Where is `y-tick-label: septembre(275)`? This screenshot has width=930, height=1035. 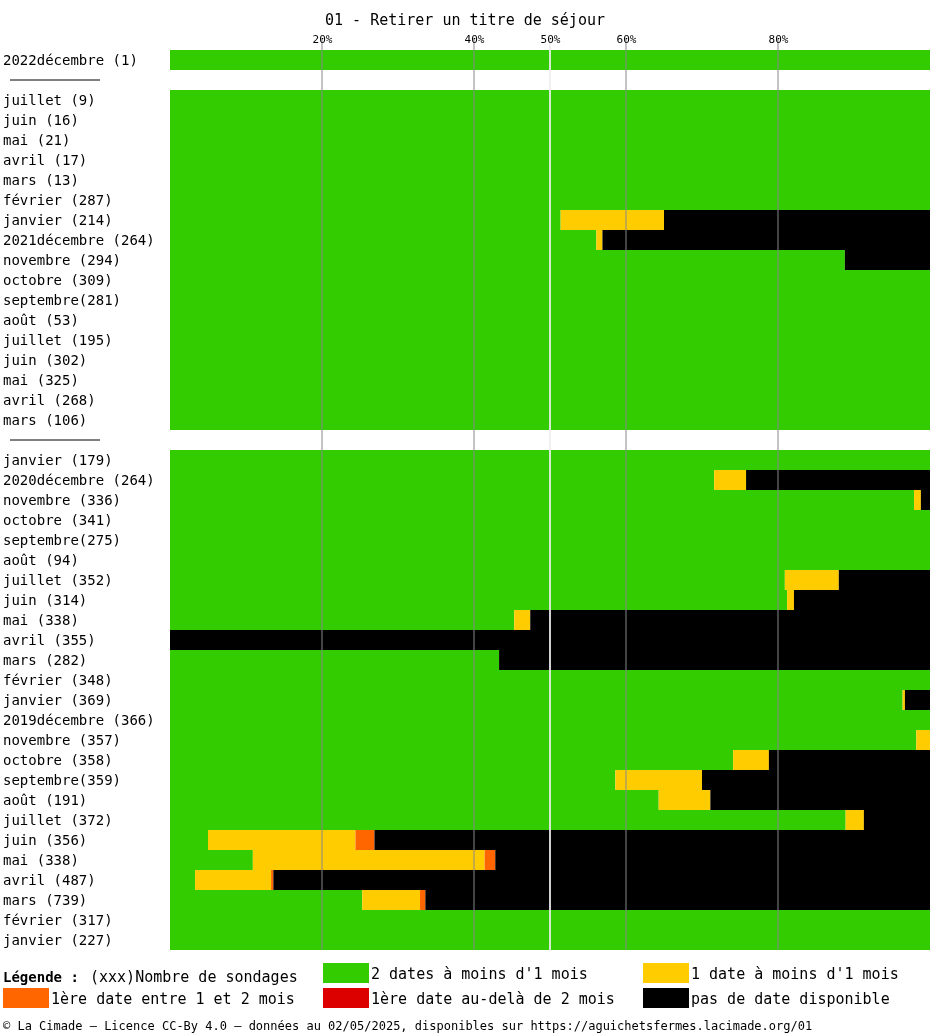 y-tick-label: septembre(275) is located at coordinates (62, 540).